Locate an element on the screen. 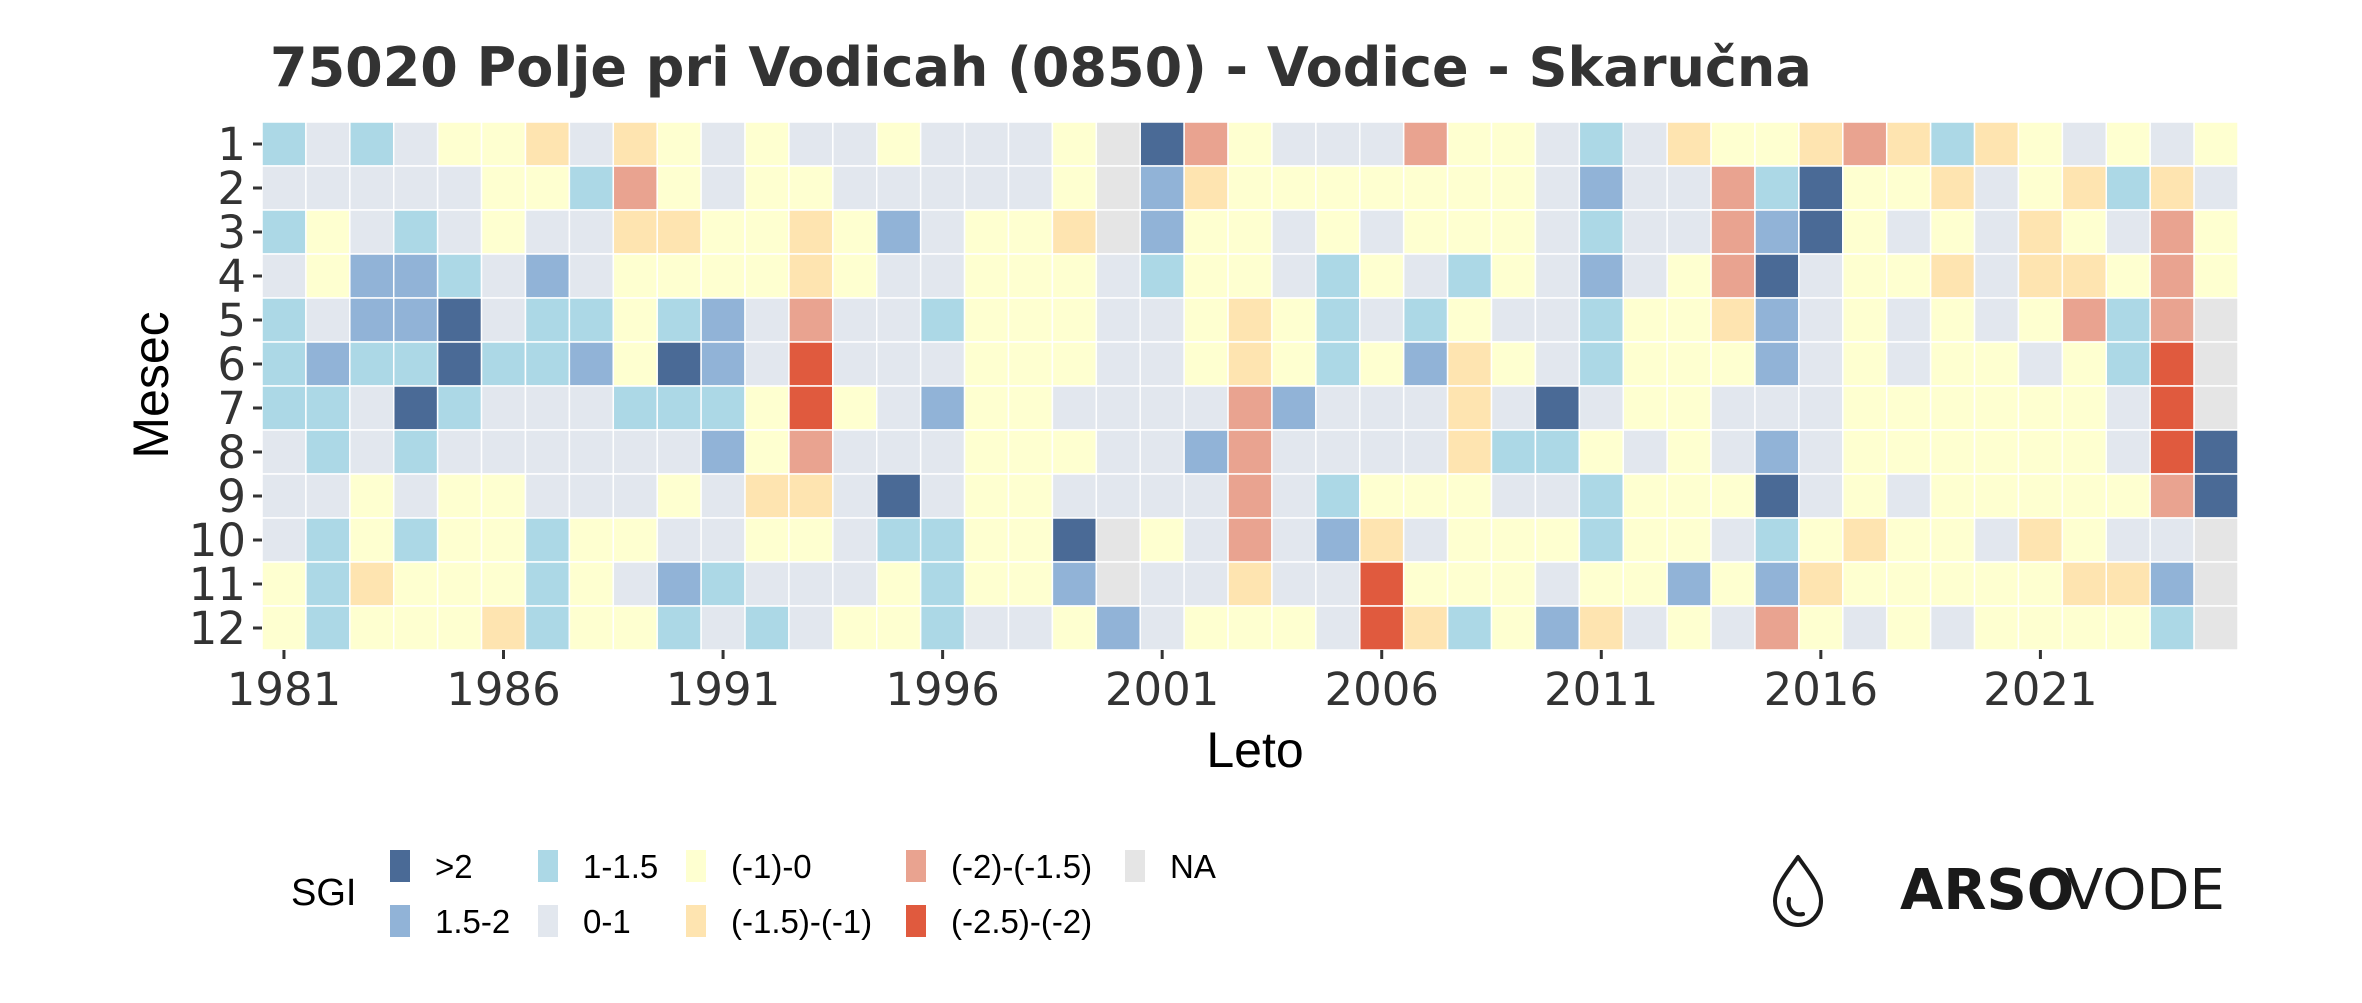  legend-key is located at coordinates (548, 921).